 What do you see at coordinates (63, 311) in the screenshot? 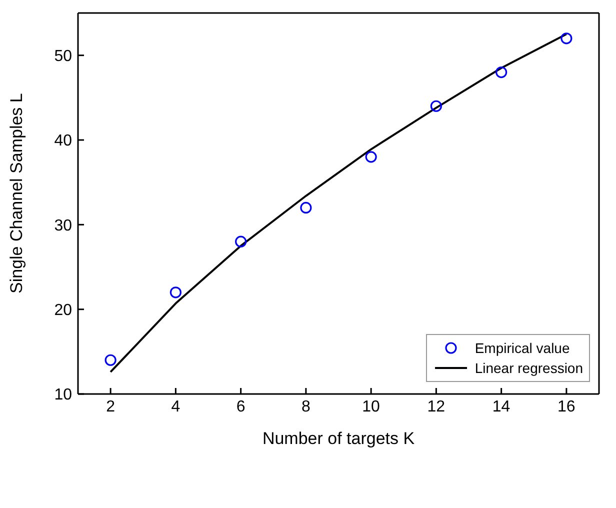
I see `y-tick-label: 20` at bounding box center [63, 311].